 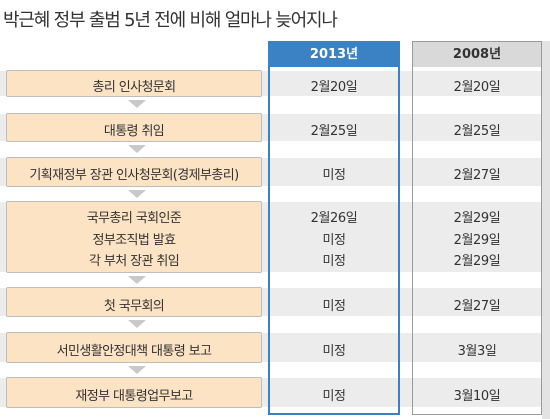 What do you see at coordinates (334, 87) in the screenshot?
I see `value-2013: 2월20일` at bounding box center [334, 87].